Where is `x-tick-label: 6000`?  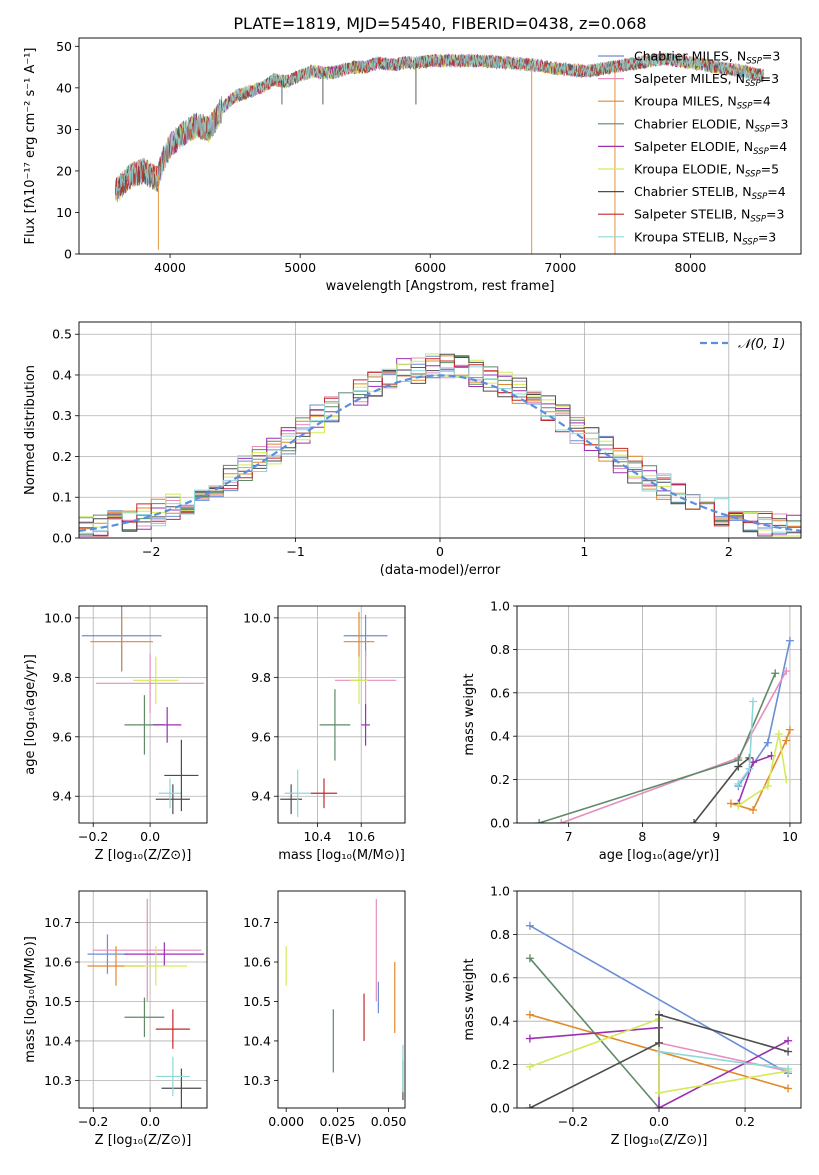
x-tick-label: 6000 is located at coordinates (430, 267).